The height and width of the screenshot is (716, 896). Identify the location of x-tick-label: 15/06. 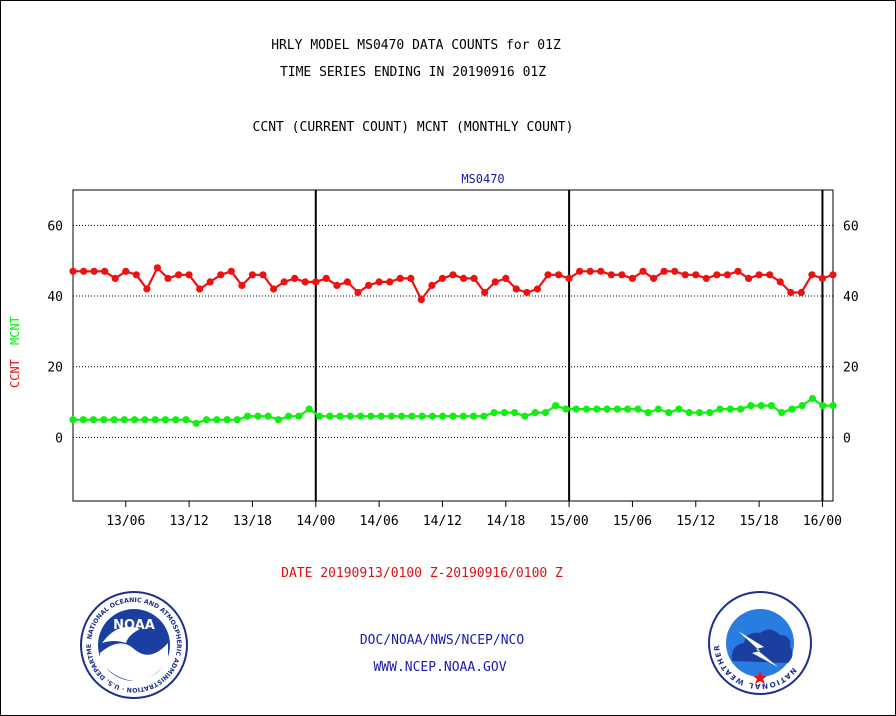
(632, 521).